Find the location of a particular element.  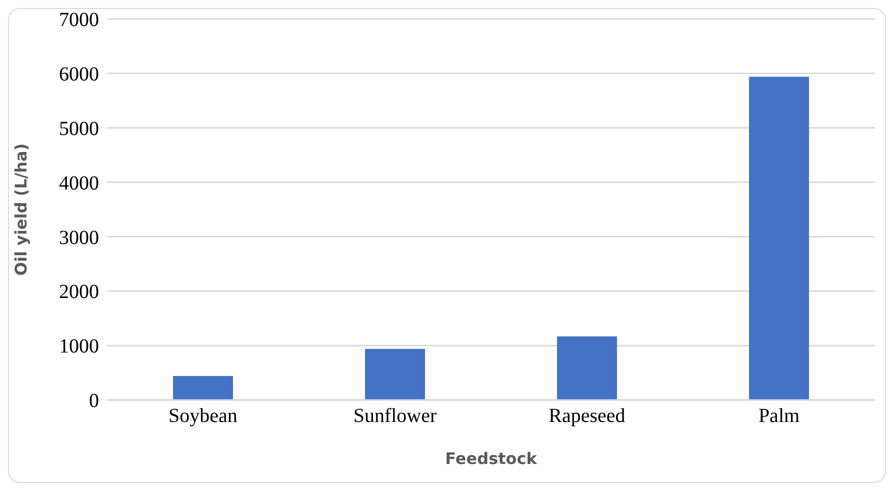

x-tick-label: Rapeseed is located at coordinates (587, 416).